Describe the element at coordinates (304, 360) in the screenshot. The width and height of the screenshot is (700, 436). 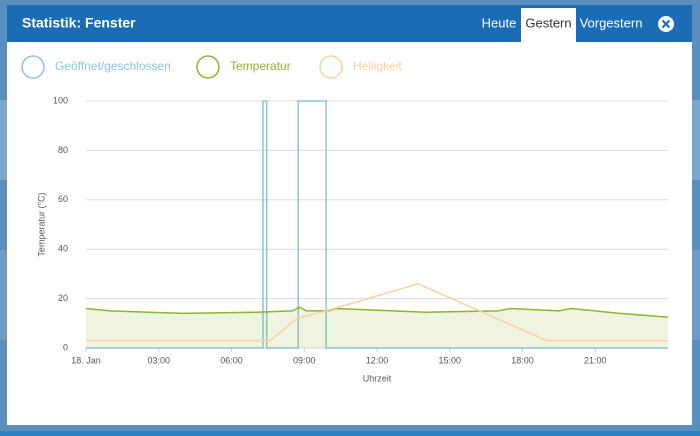
I see `x-tick-label: 09:00` at that location.